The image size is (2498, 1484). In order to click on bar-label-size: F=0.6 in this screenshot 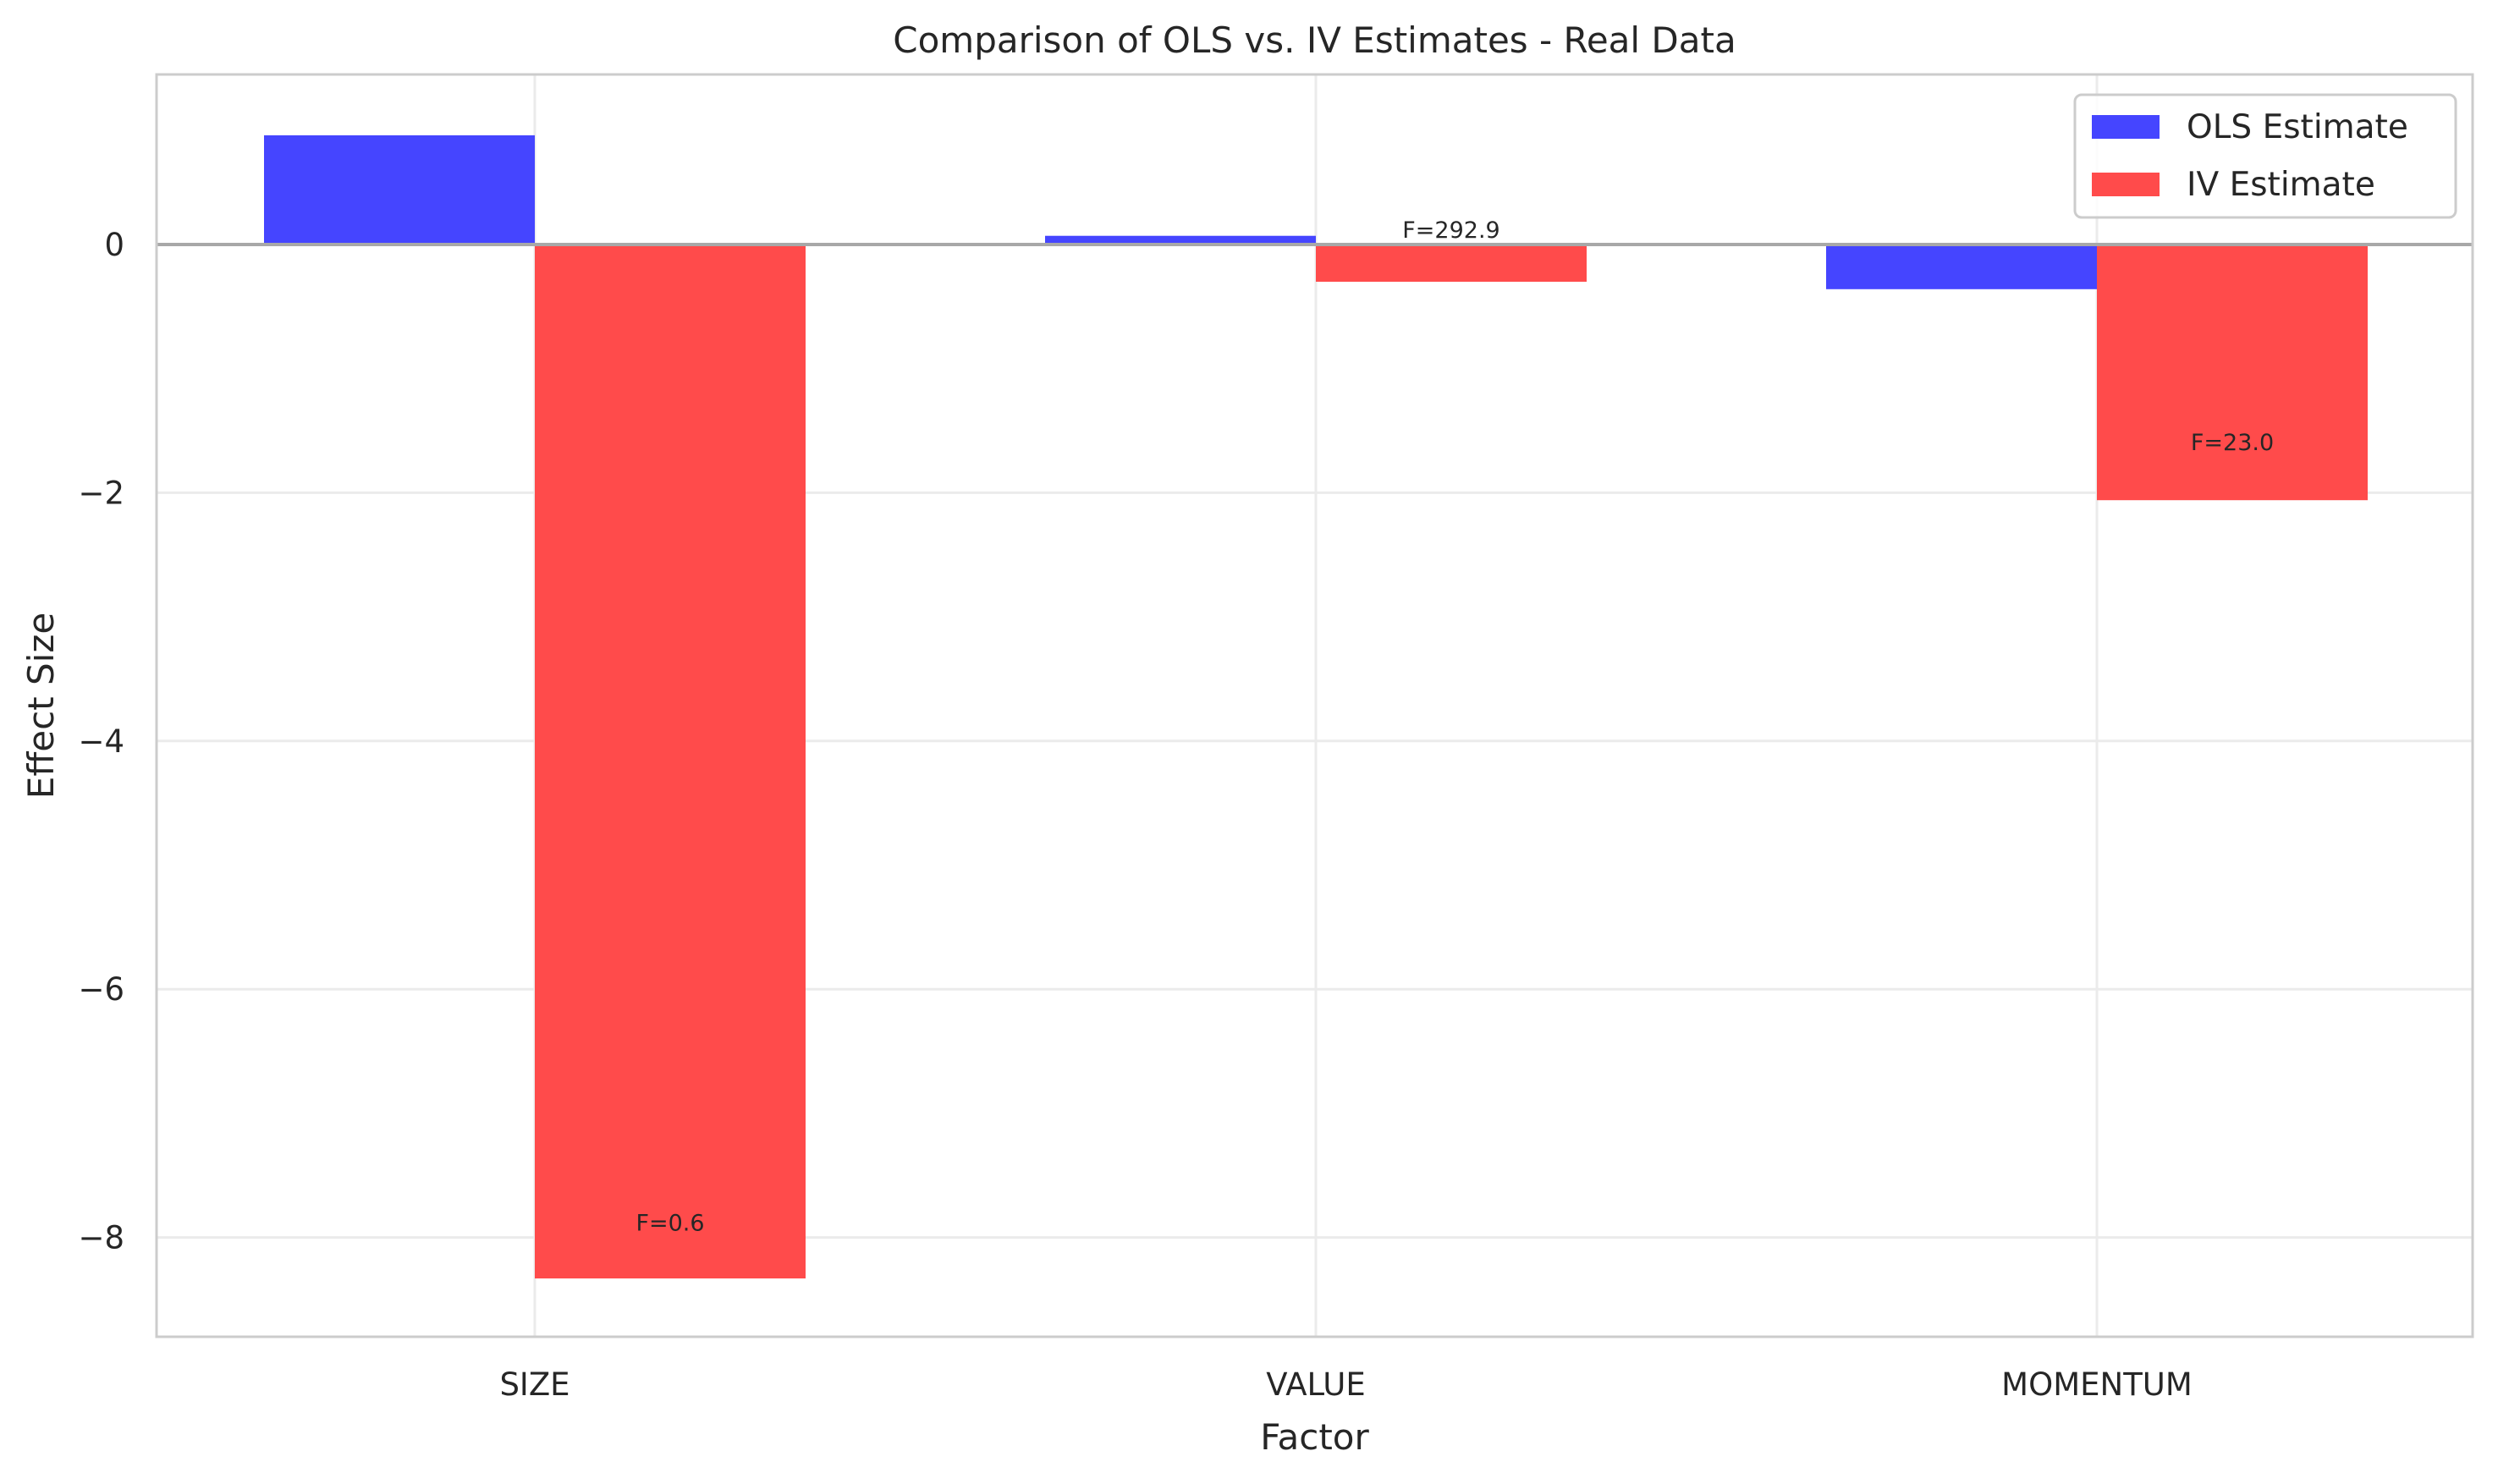, I will do `click(670, 1224)`.